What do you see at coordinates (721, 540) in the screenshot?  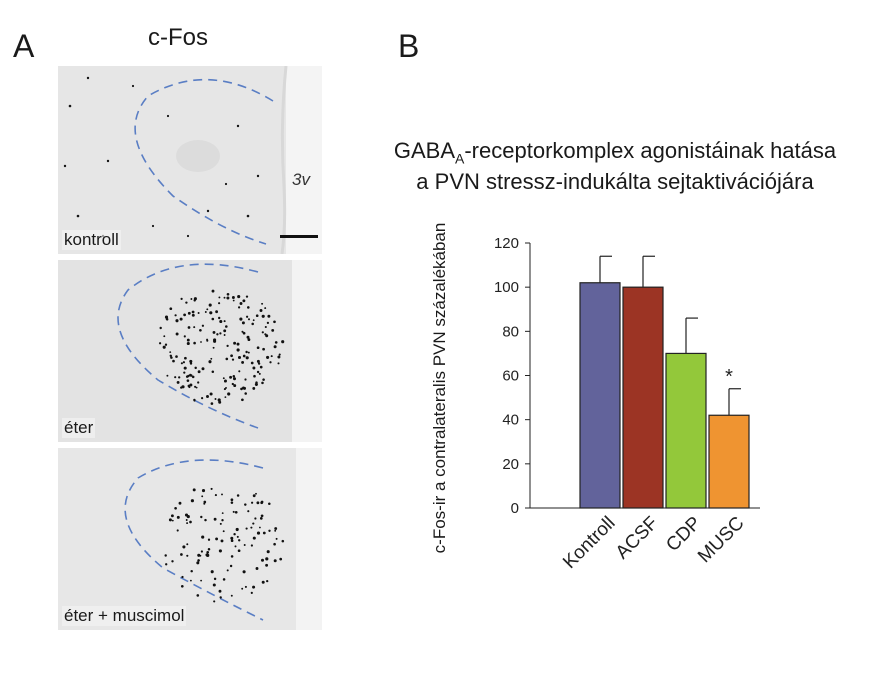 I see `x-tick-label-musc: MUSC` at bounding box center [721, 540].